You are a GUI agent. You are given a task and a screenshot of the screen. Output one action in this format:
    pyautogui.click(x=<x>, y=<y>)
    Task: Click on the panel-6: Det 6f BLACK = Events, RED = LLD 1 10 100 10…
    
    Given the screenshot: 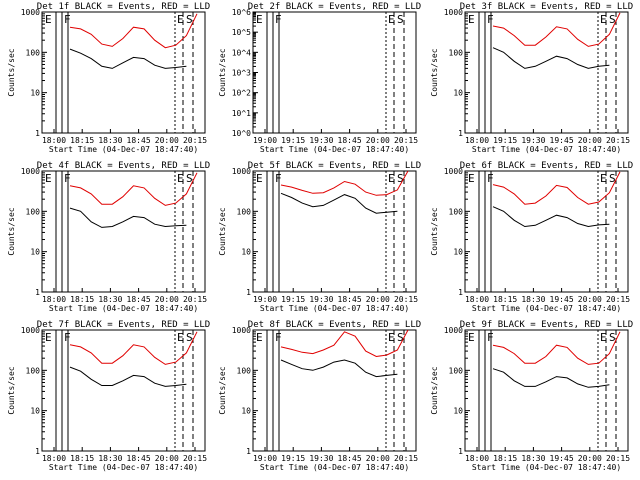 What is the action you would take?
    pyautogui.click(x=531, y=237)
    